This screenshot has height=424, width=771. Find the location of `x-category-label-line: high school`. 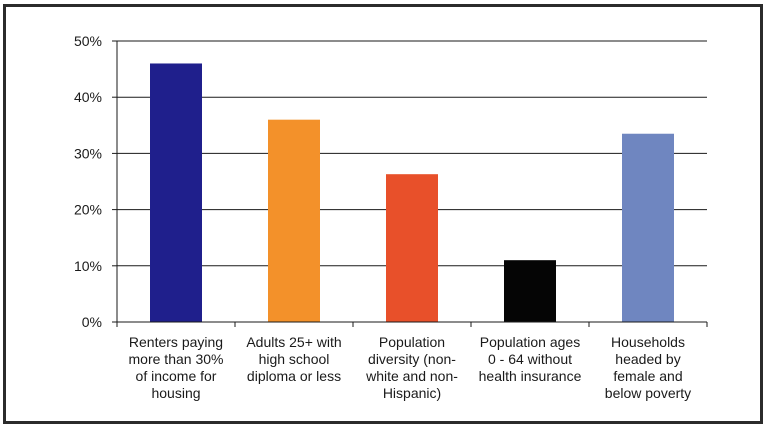

x-category-label-line: high school is located at coordinates (294, 359).